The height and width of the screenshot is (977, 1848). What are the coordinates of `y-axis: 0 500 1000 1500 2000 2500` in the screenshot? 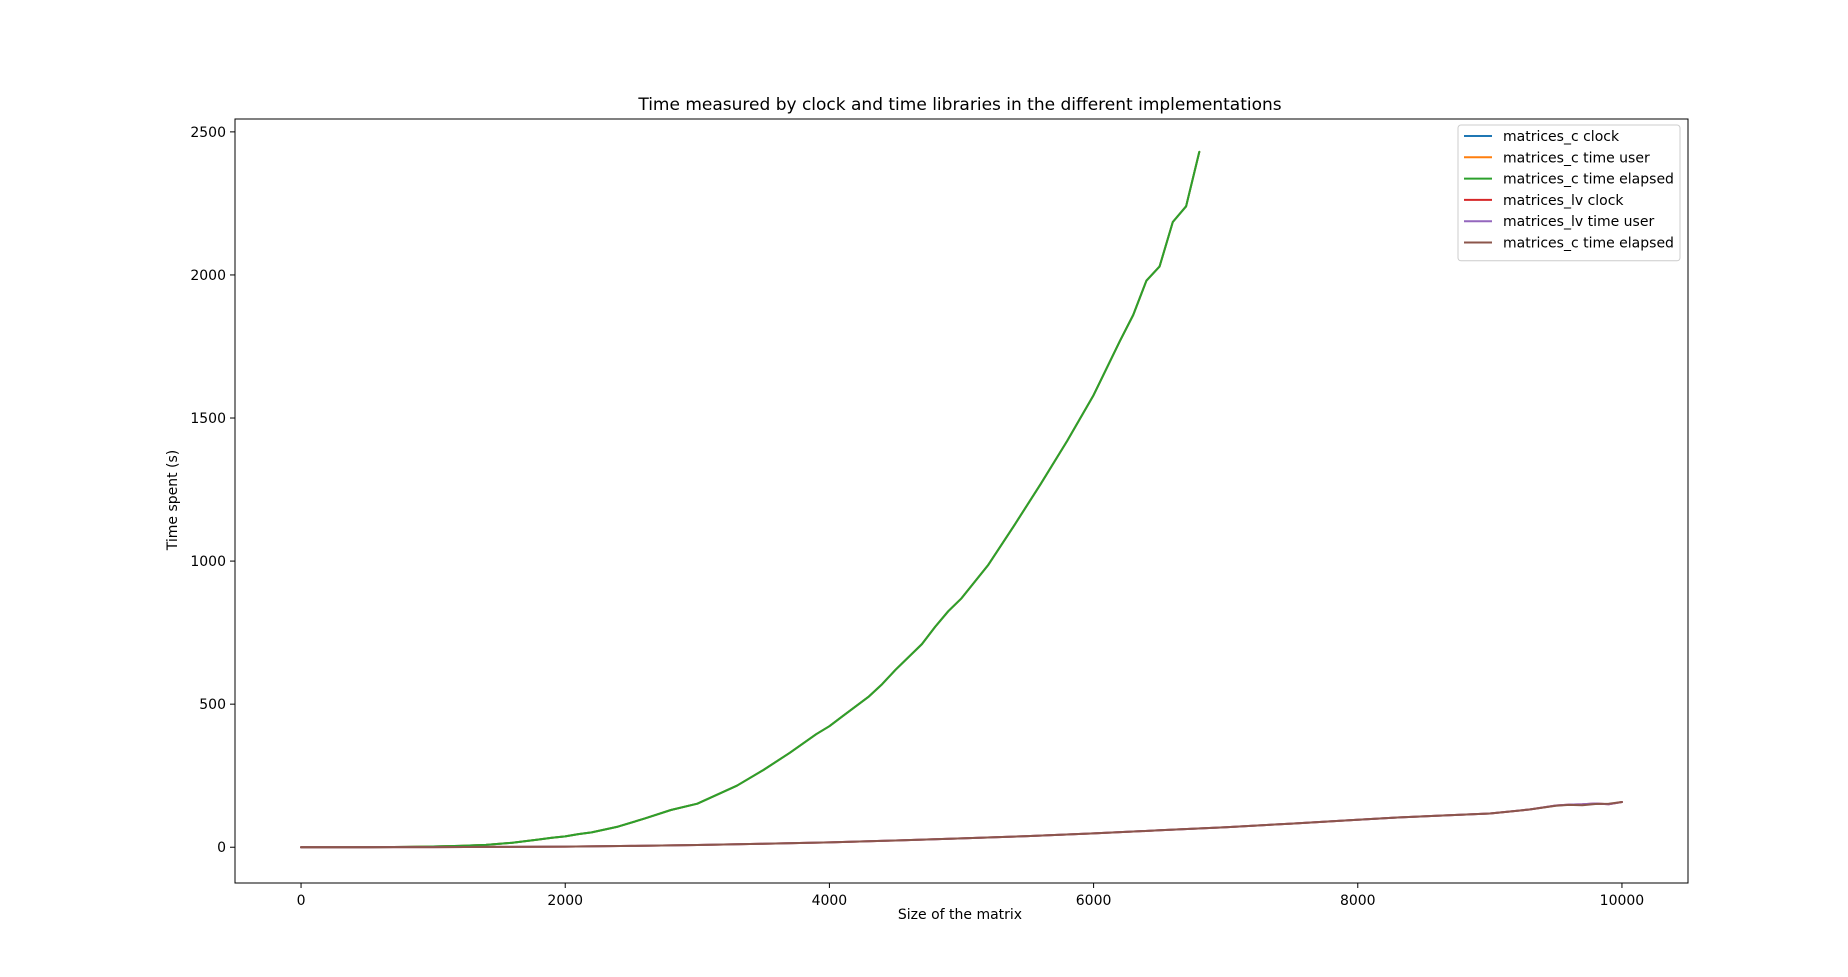 It's located at (212, 490).